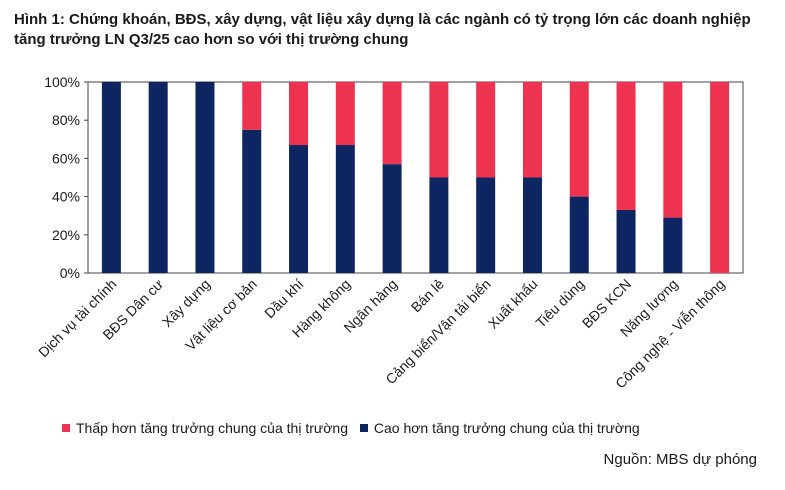 This screenshot has height=490, width=785. I want to click on legend-item-higher: Cao hơn tăng trưởng chung của thị trường, so click(499, 428).